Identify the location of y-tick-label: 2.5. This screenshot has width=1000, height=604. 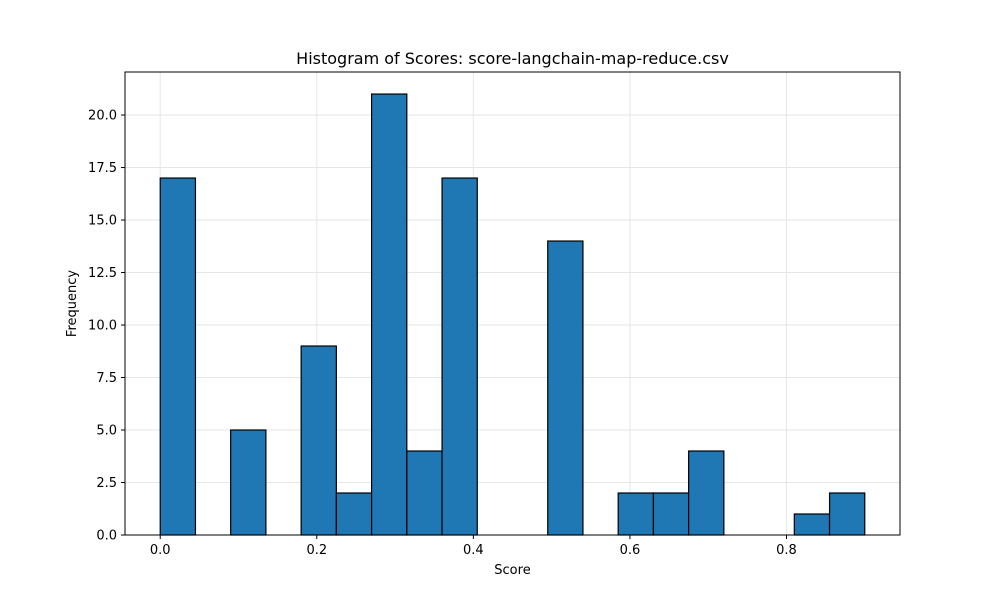
(106, 483).